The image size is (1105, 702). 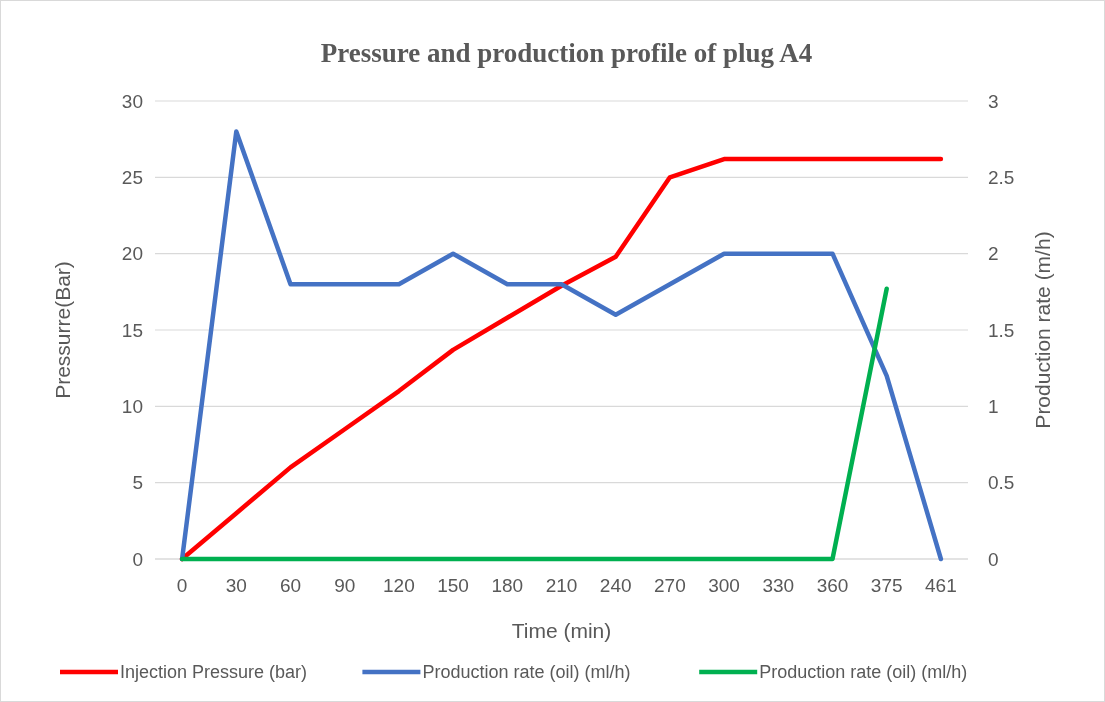 I want to click on y2-tick-label: 3, so click(x=993, y=101).